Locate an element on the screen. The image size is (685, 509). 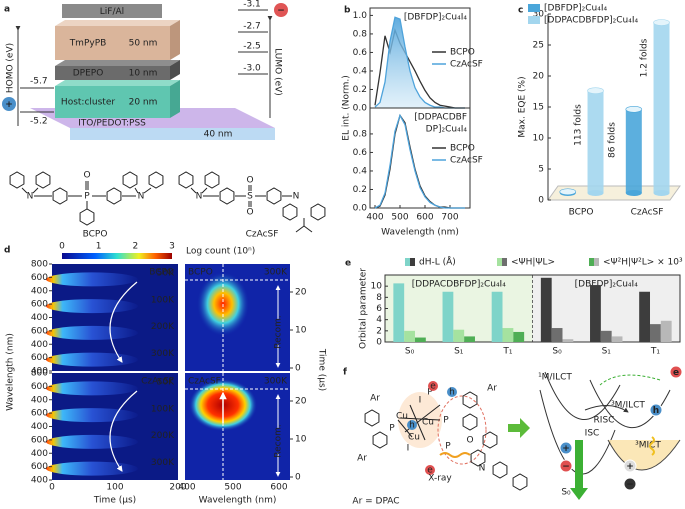
arrow is located at coordinates (123, 431).